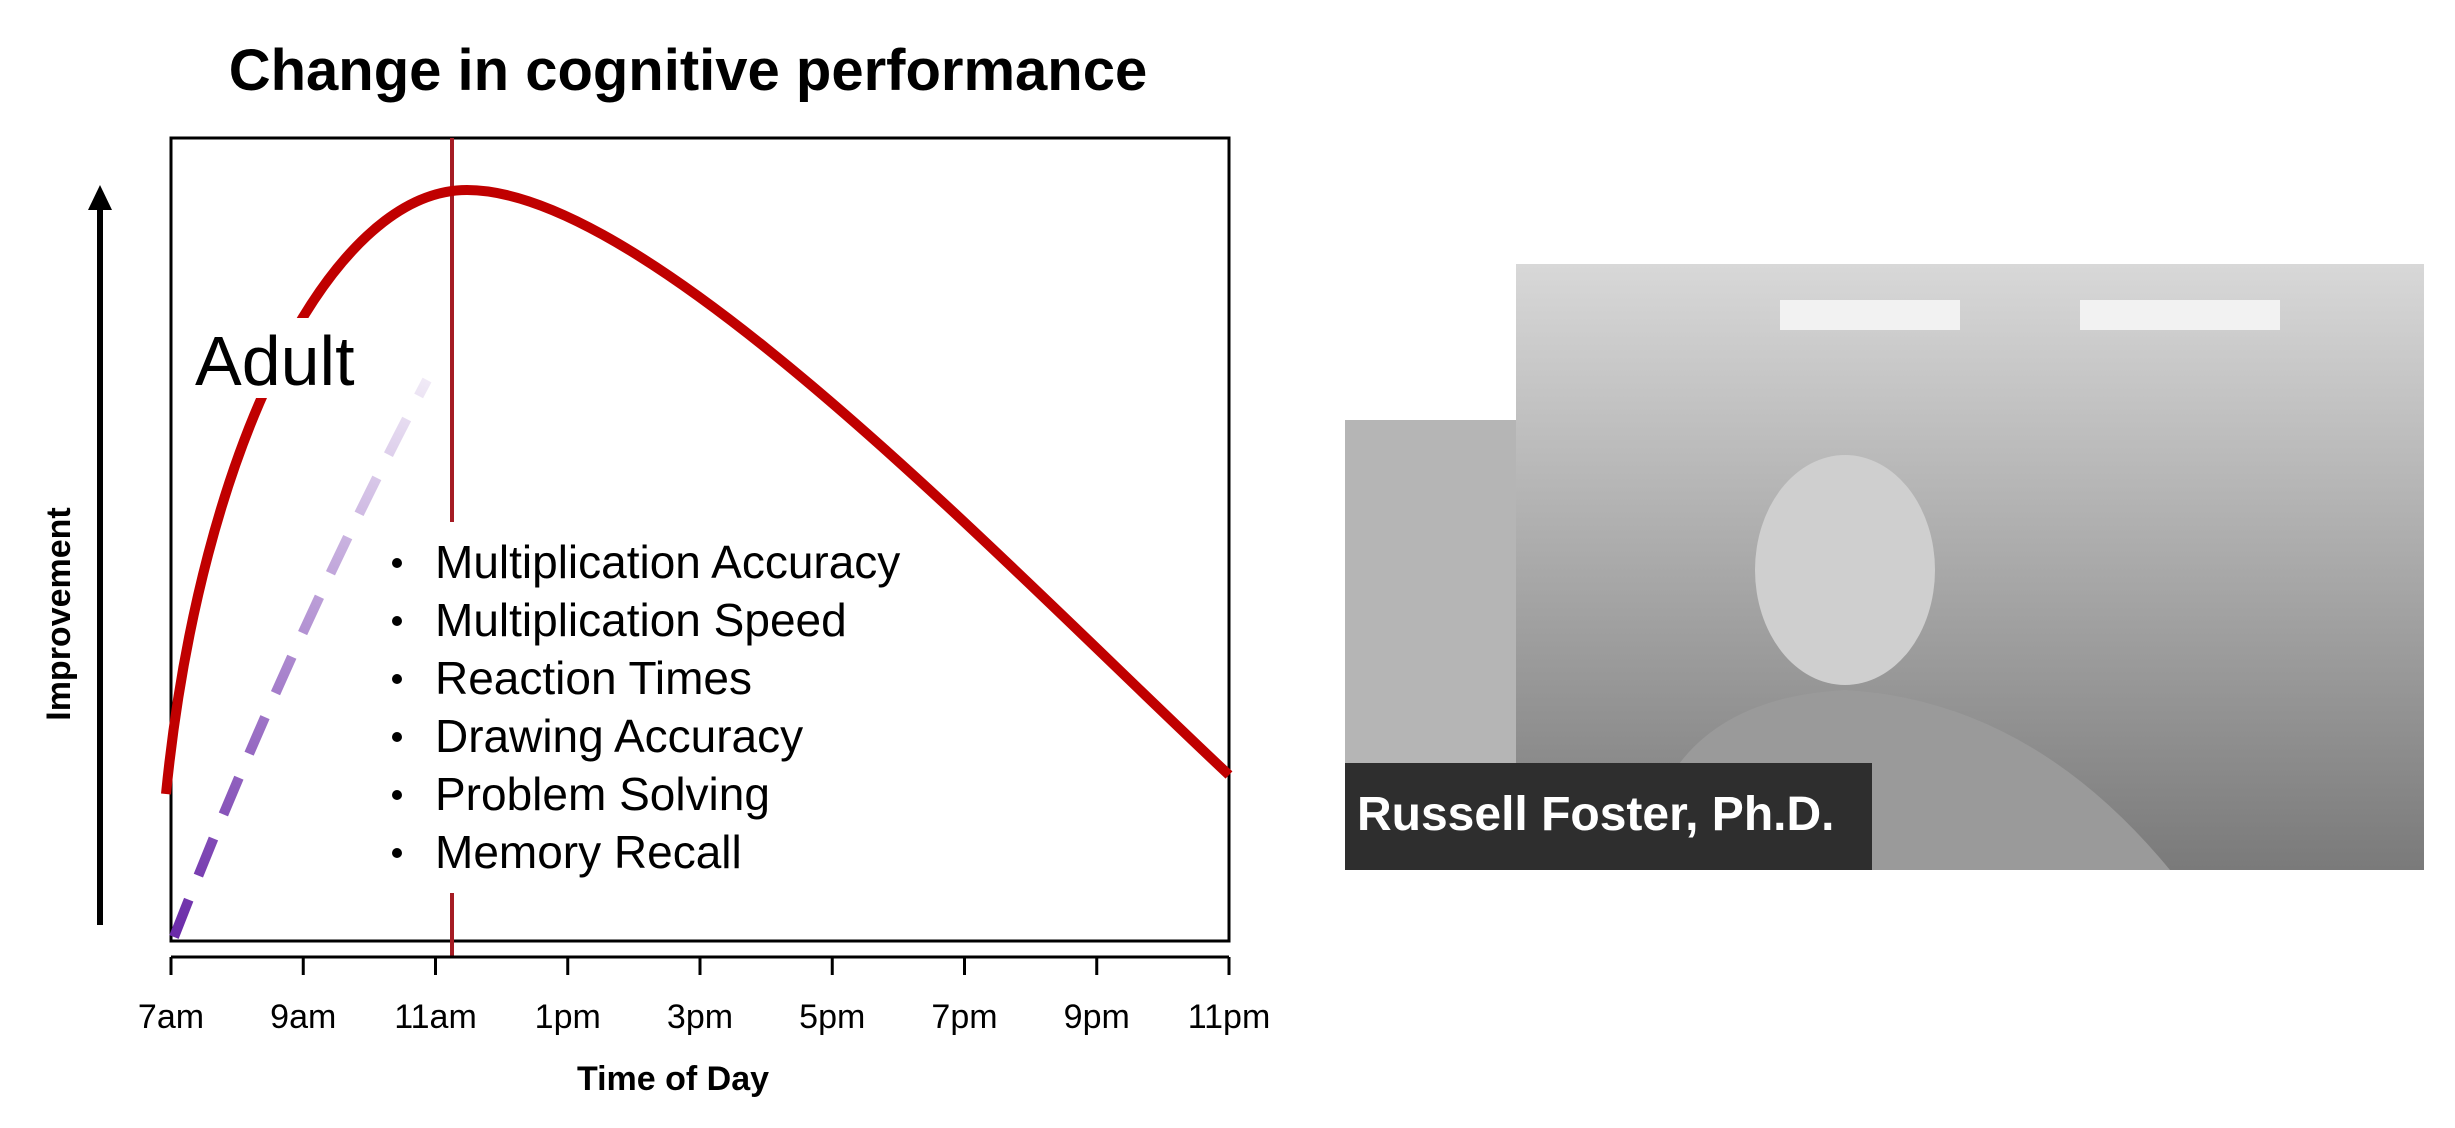 The width and height of the screenshot is (2455, 1128). Describe the element at coordinates (300, 658) in the screenshot. I see `dashed-curve` at that location.